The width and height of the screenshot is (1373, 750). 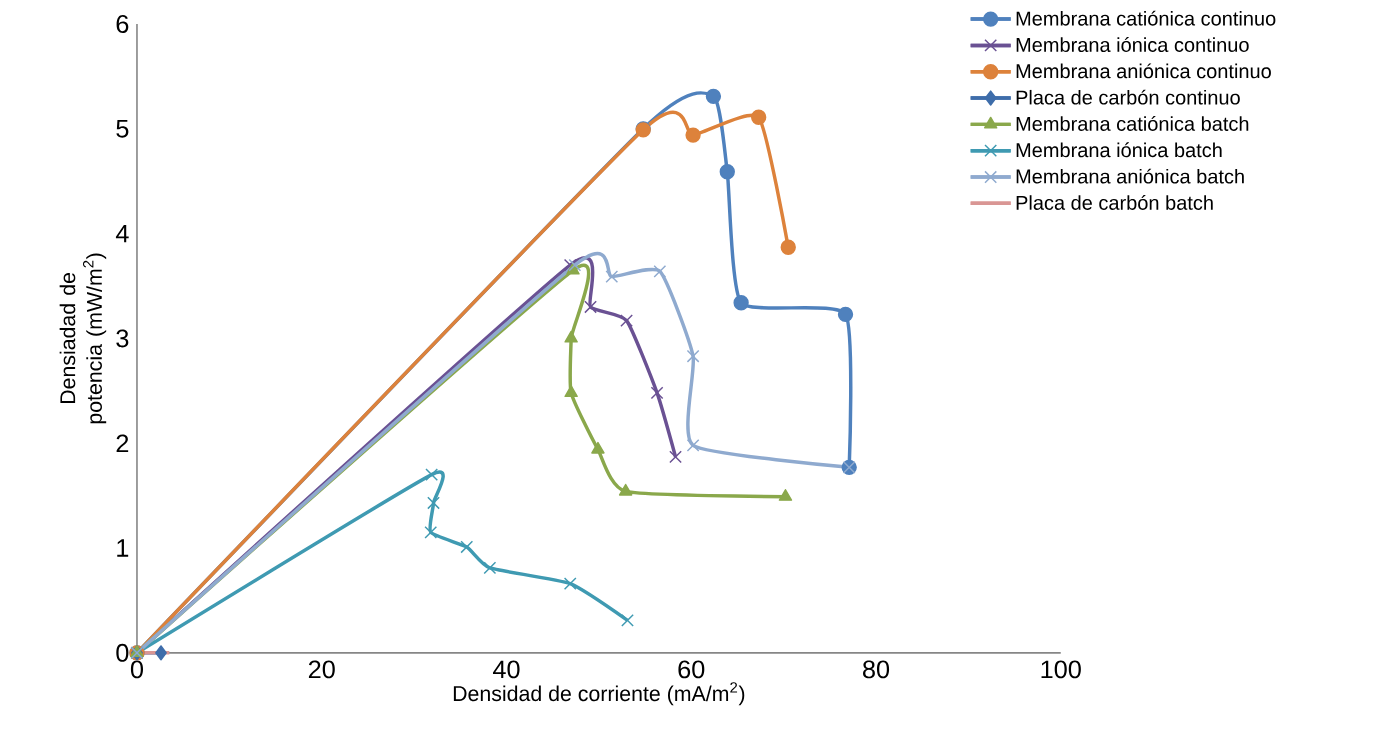 I want to click on legend-label: Placa de carbón batch, so click(x=1114, y=202).